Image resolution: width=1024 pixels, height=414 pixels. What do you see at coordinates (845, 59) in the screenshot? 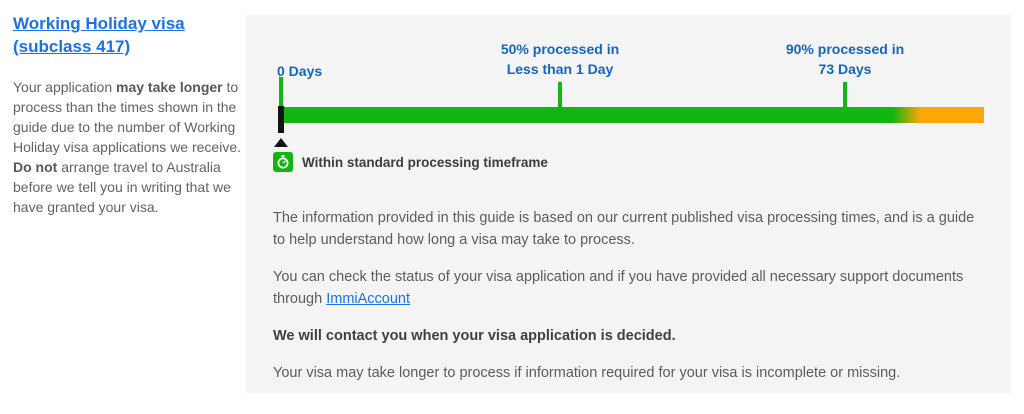
I see `milestone-label-90-percent: 90% processed in 73 Days` at bounding box center [845, 59].